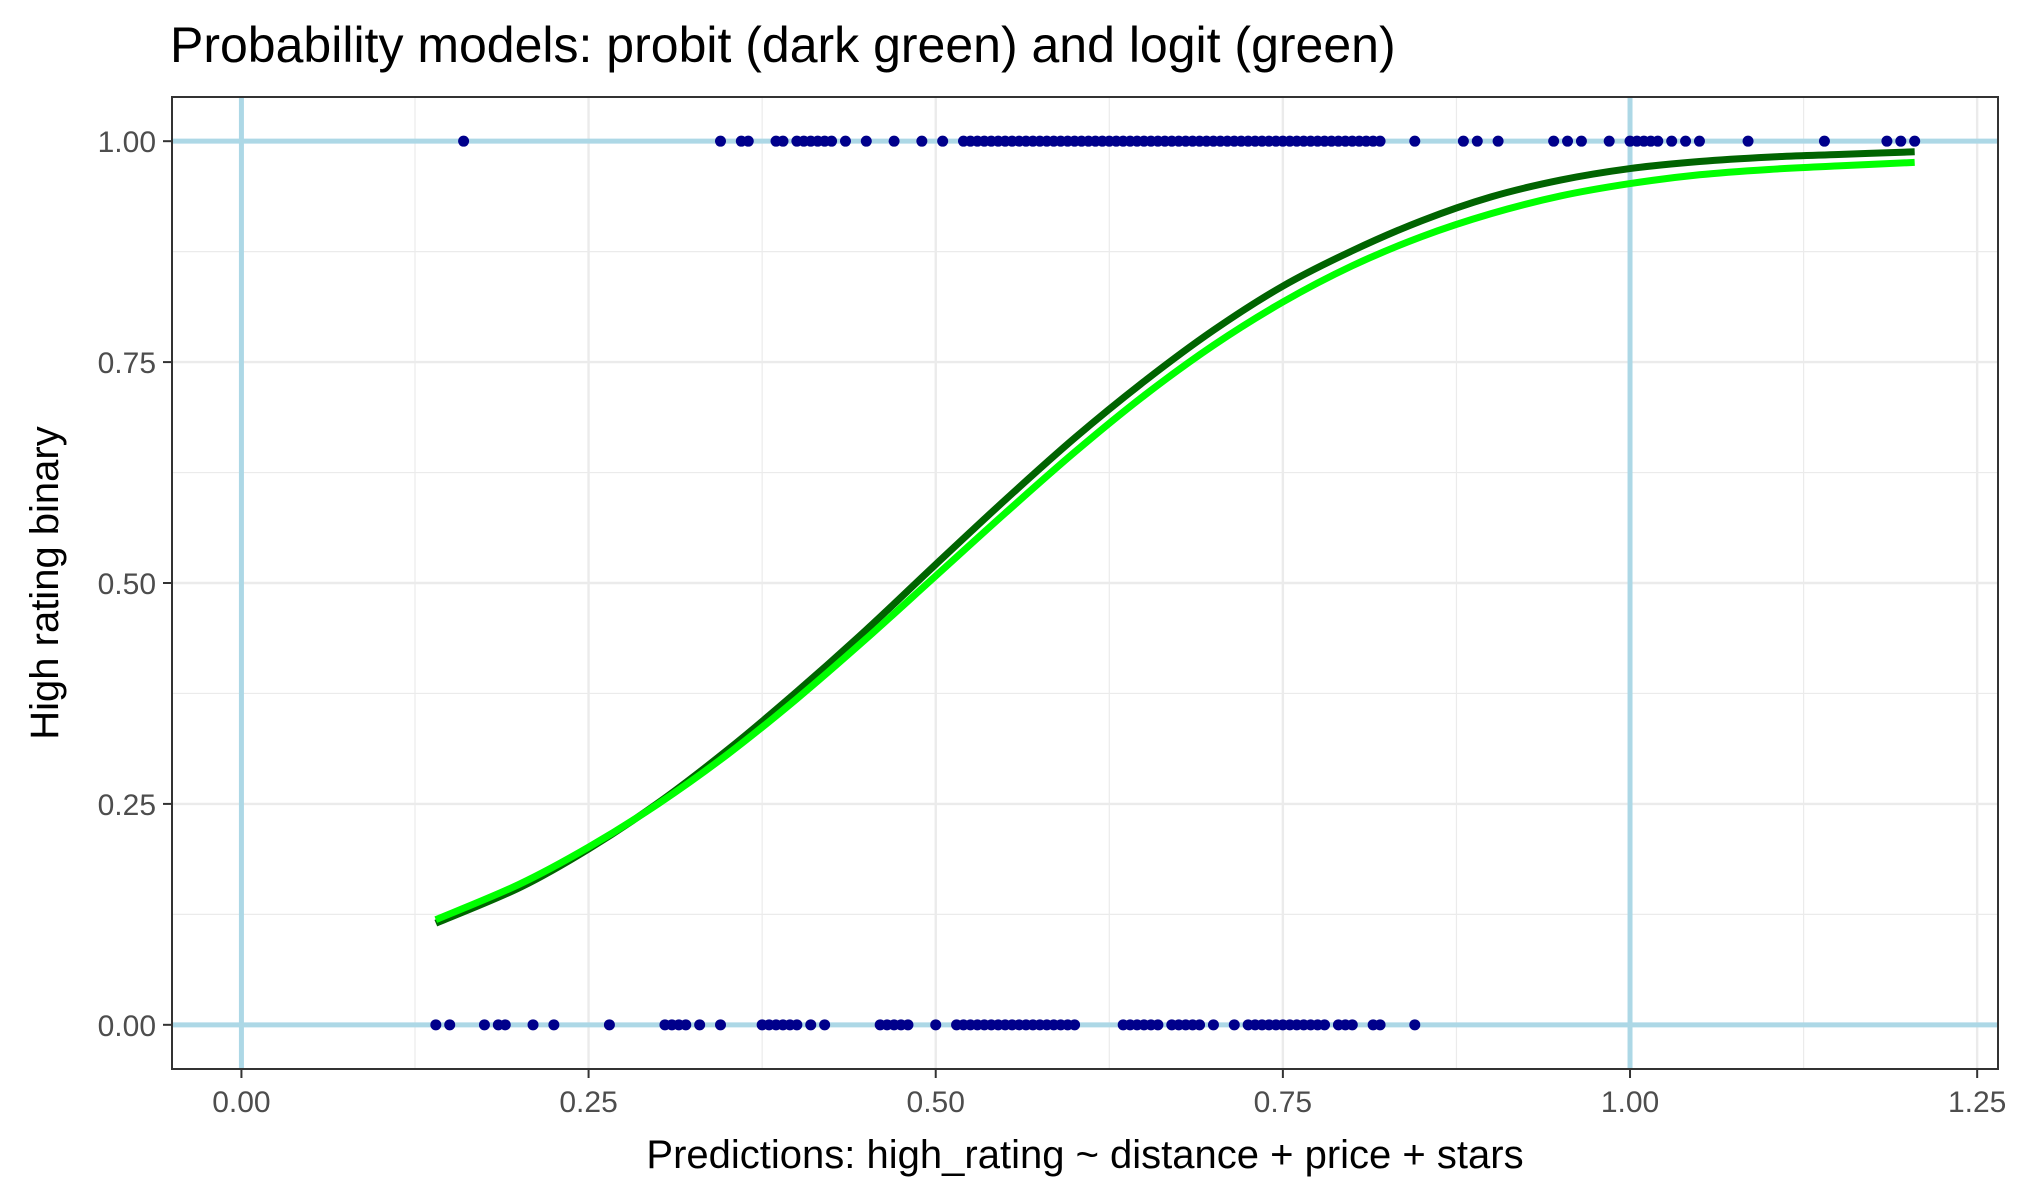 The image size is (2021, 1203). What do you see at coordinates (127, 363) in the screenshot?
I see `y-tick-label: 0.75` at bounding box center [127, 363].